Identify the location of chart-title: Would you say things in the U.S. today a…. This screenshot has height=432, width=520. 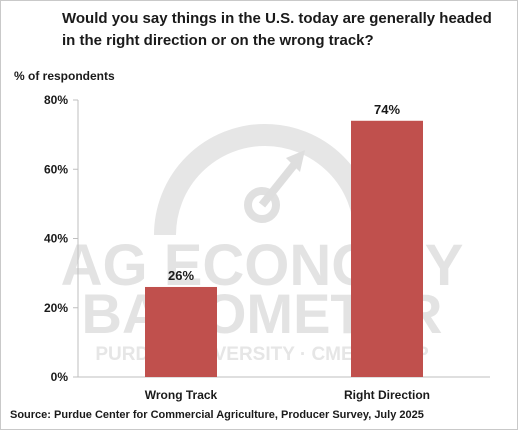
(277, 29).